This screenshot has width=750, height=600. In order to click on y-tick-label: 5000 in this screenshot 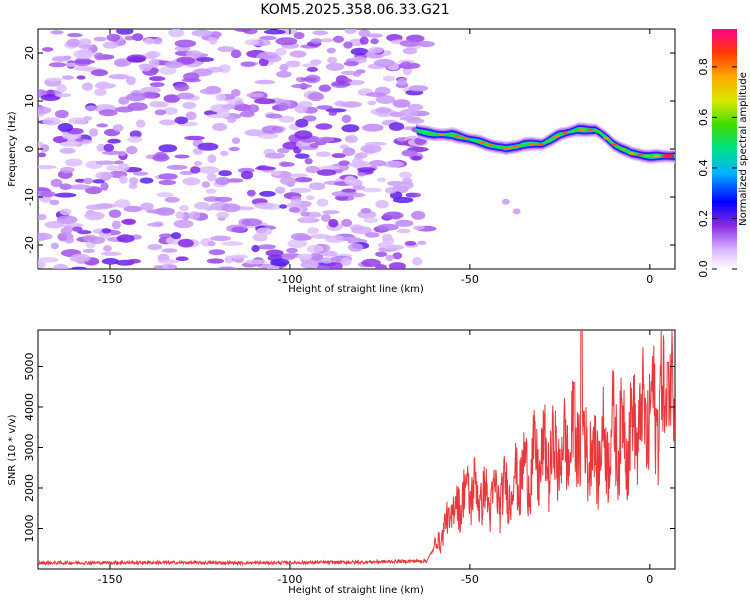, I will do `click(29, 366)`.